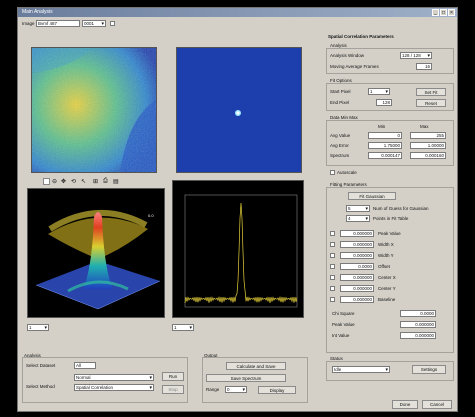  I want to click on rotate-icon: ⟲, so click(74, 182).